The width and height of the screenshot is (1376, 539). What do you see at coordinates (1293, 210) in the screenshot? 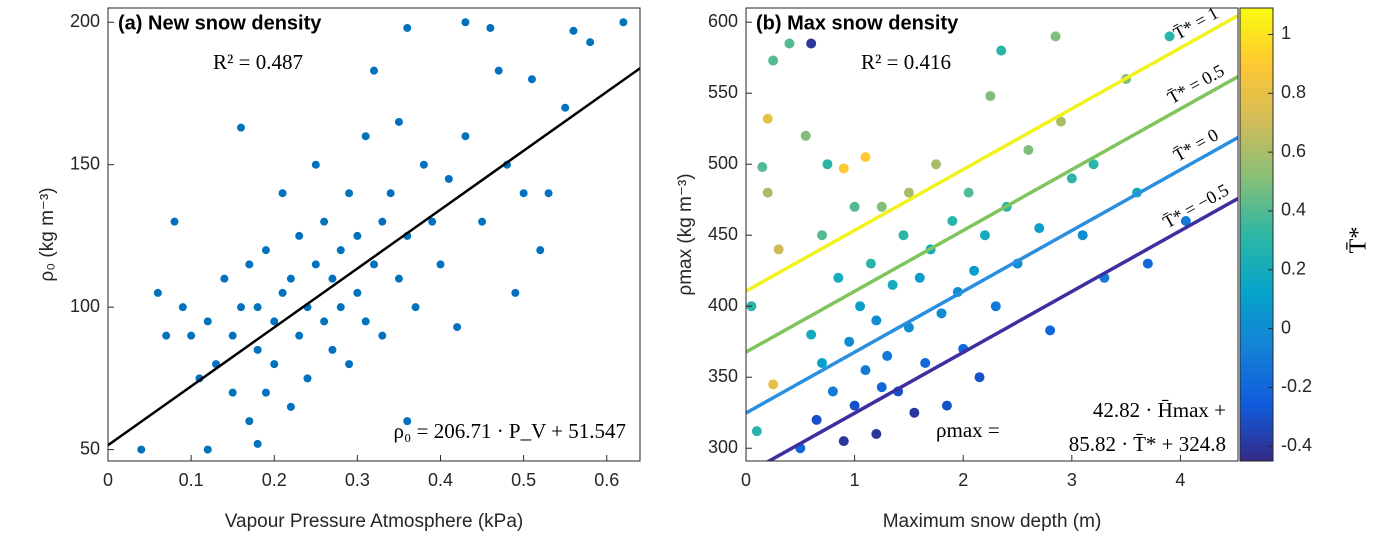
I see `colorbar-tick-label: 0.4` at bounding box center [1293, 210].